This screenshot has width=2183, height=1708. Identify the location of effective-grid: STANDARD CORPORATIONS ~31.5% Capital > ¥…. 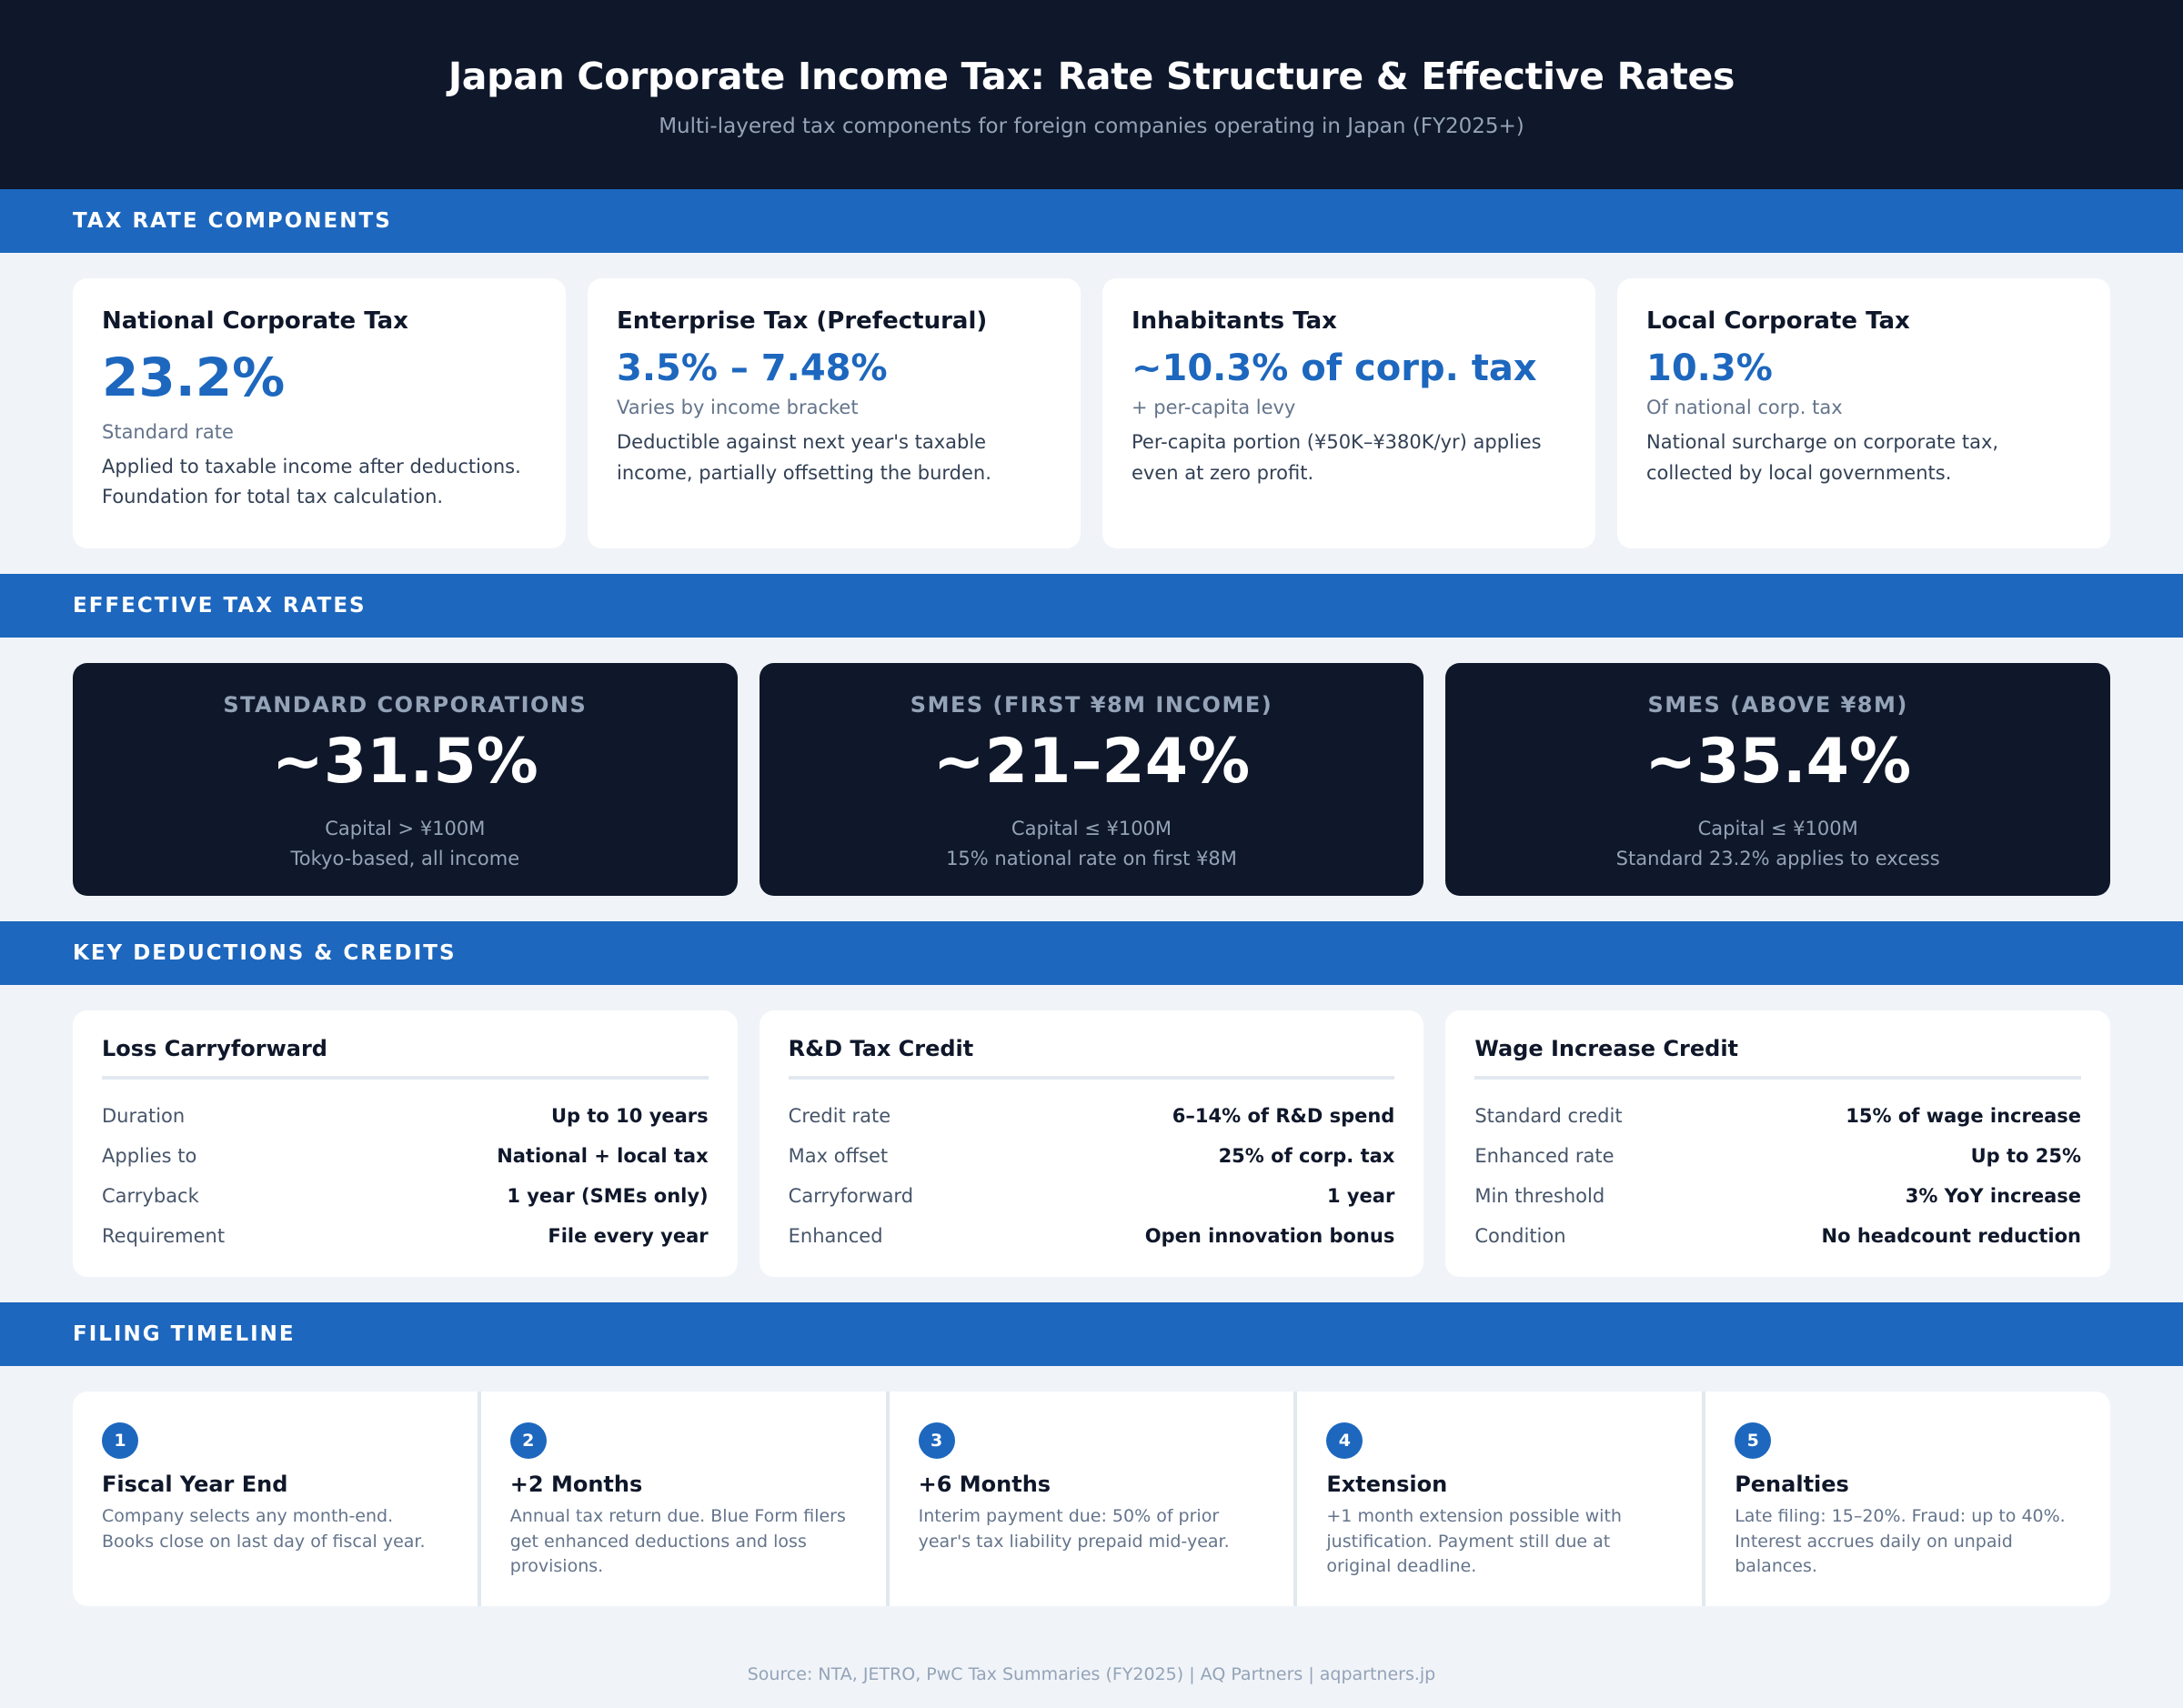
(1091, 779).